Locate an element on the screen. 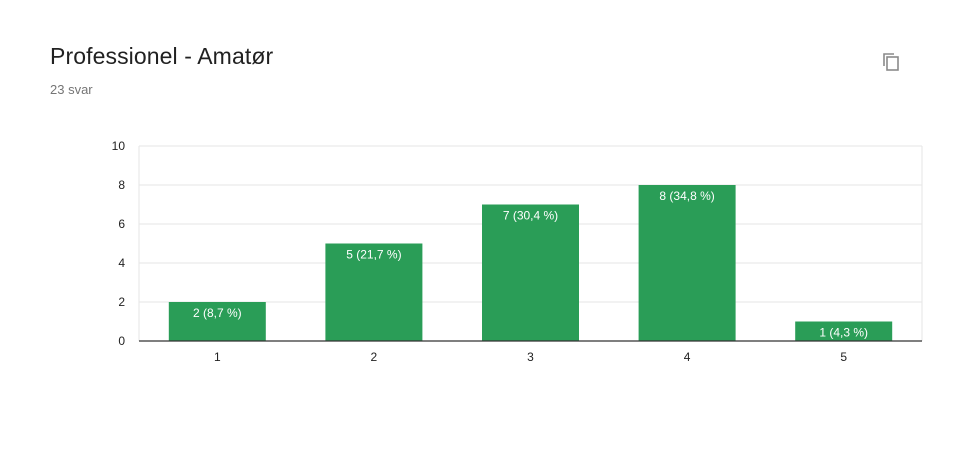  bar-data-label: 8 (34,8 %) is located at coordinates (686, 196).